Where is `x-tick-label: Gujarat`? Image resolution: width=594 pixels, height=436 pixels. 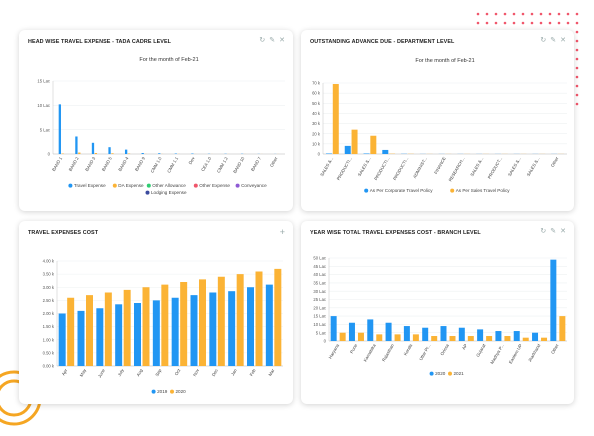 x-tick-label: Gujarat is located at coordinates (481, 349).